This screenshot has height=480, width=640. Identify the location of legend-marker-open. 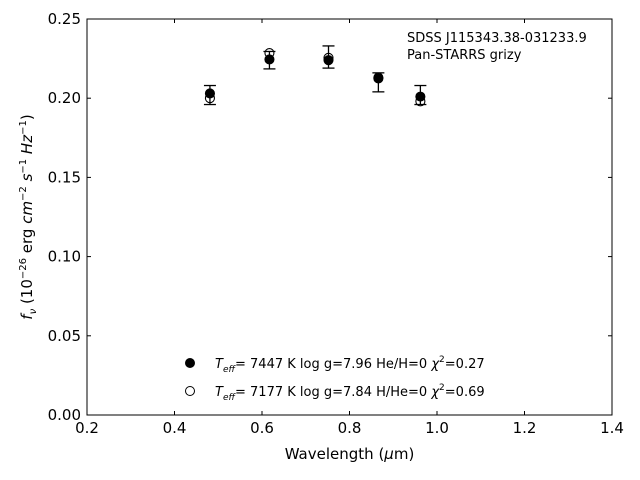
(190, 391).